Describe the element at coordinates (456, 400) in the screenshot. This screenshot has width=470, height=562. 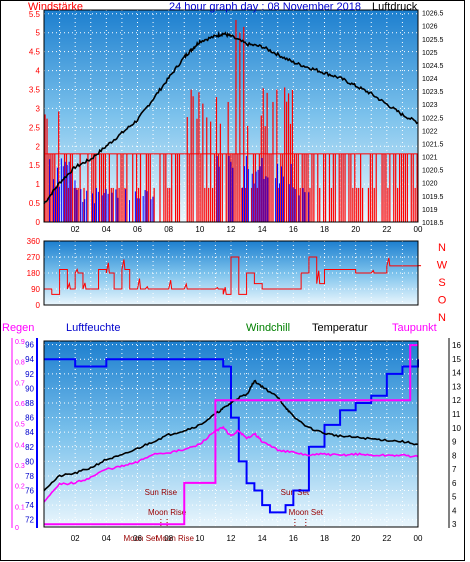
I see `temperature-tick-label: 12` at that location.